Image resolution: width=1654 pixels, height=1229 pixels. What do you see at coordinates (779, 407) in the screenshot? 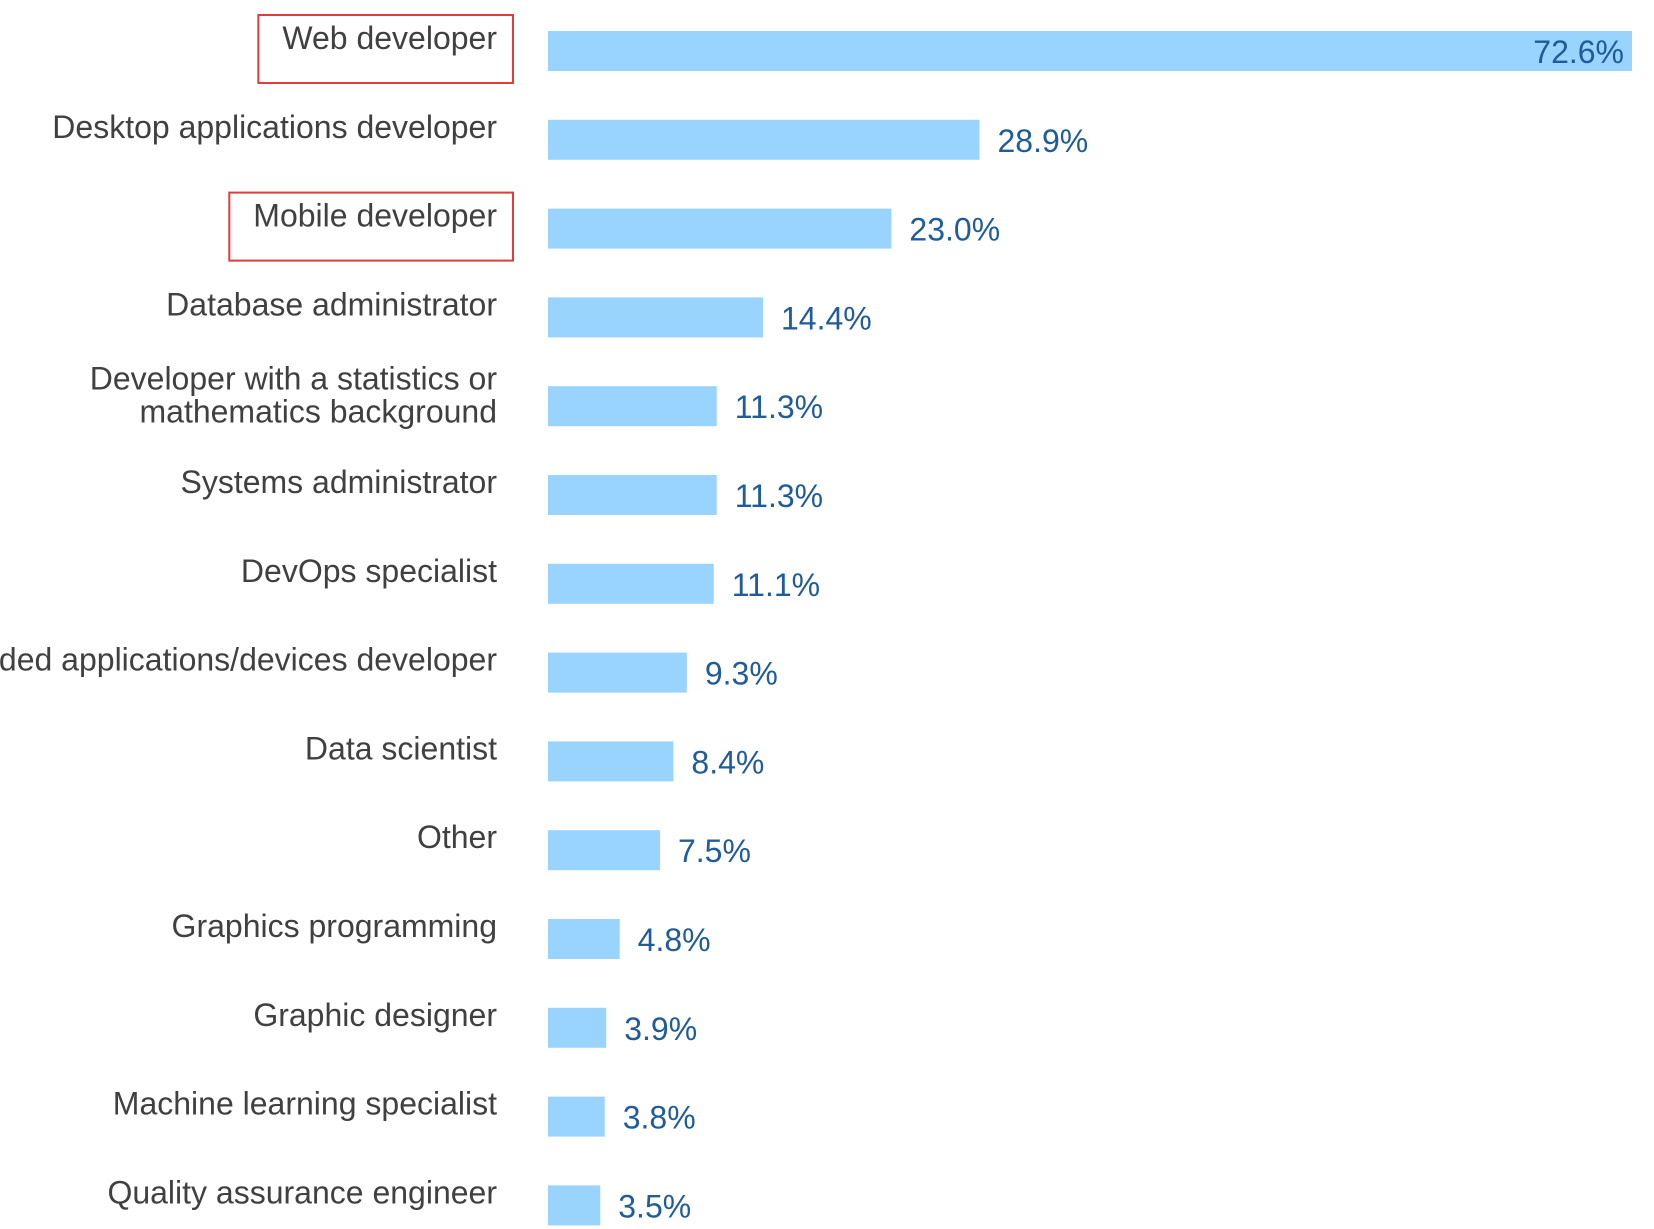
I see `value-label-developer-with-a-statistics-or-mathematics-background: 11.3%` at bounding box center [779, 407].